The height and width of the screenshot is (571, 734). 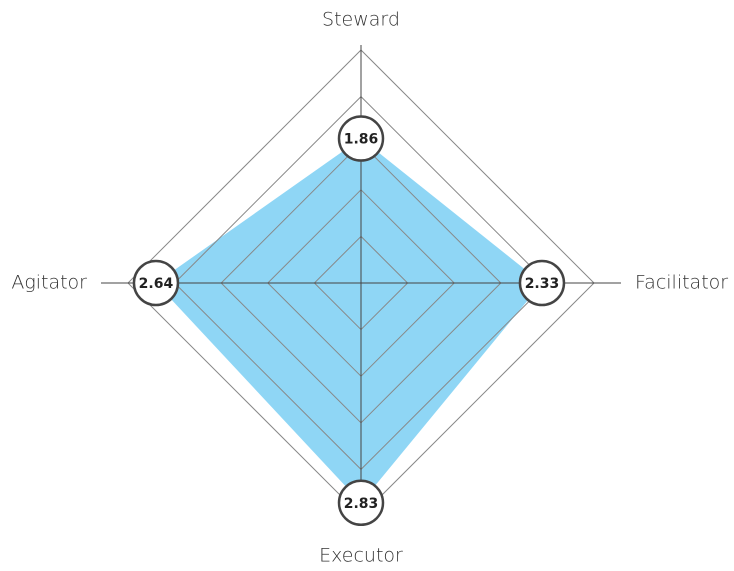 I want to click on value-label: 2.33, so click(x=542, y=284).